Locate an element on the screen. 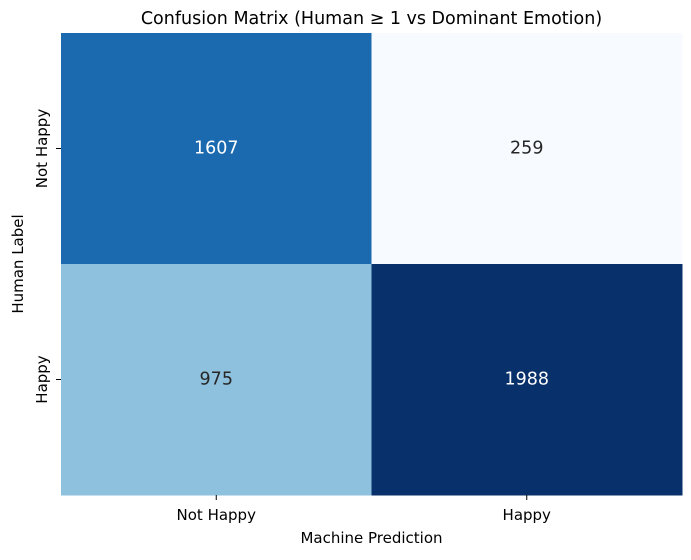 The image size is (691, 560). cell-value-label-r1-c0: 975 is located at coordinates (216, 380).